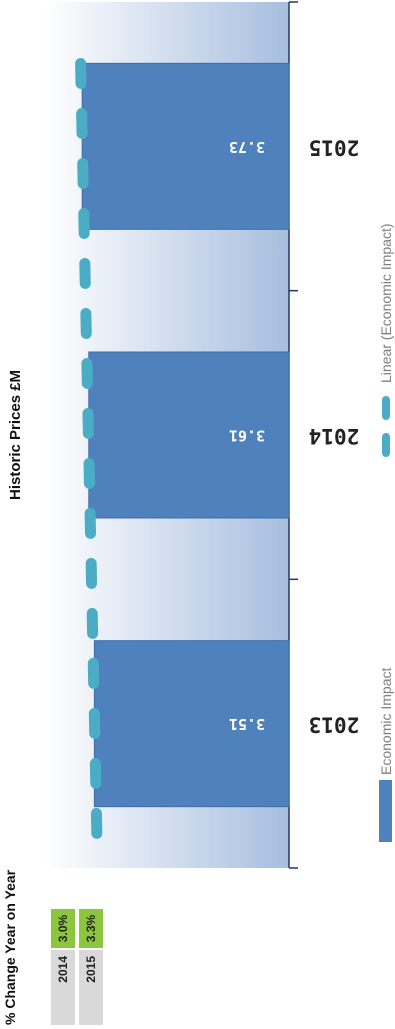 The width and height of the screenshot is (395, 1029). What do you see at coordinates (185, 146) in the screenshot?
I see `bar-2015` at bounding box center [185, 146].